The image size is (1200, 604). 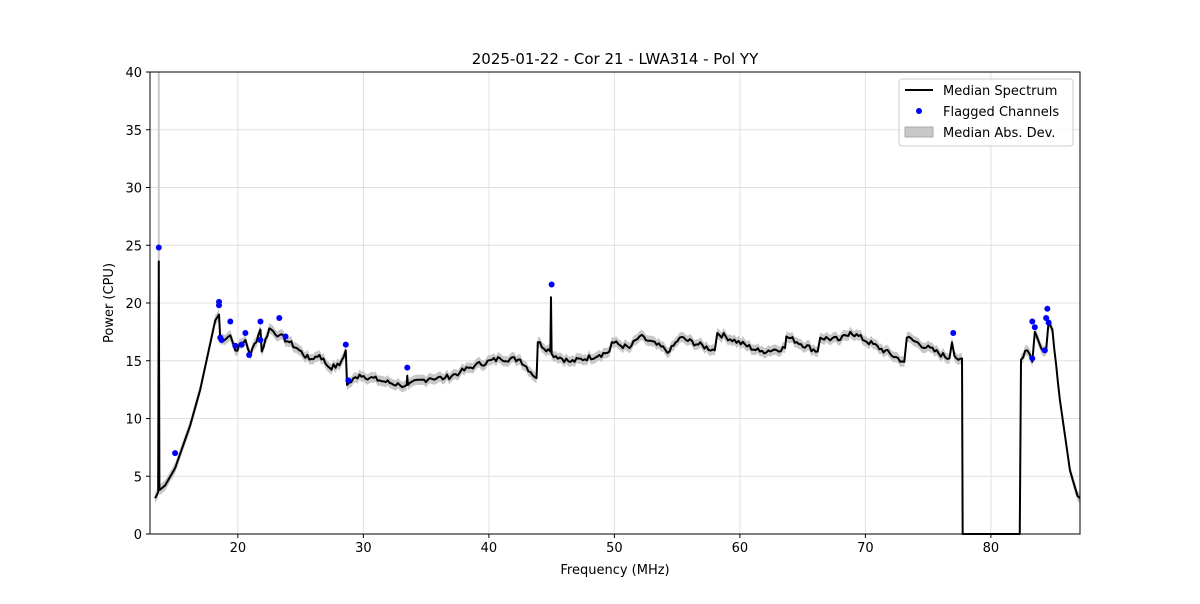 I want to click on x-tick-label: 60, so click(x=740, y=548).